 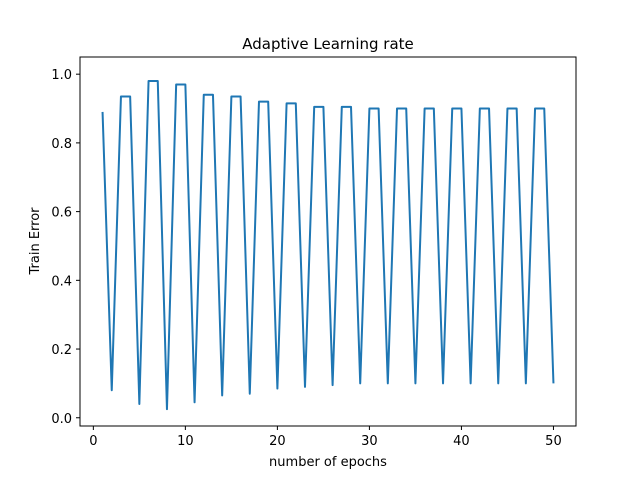 I want to click on y-axis-label: Train Error, so click(x=35, y=241).